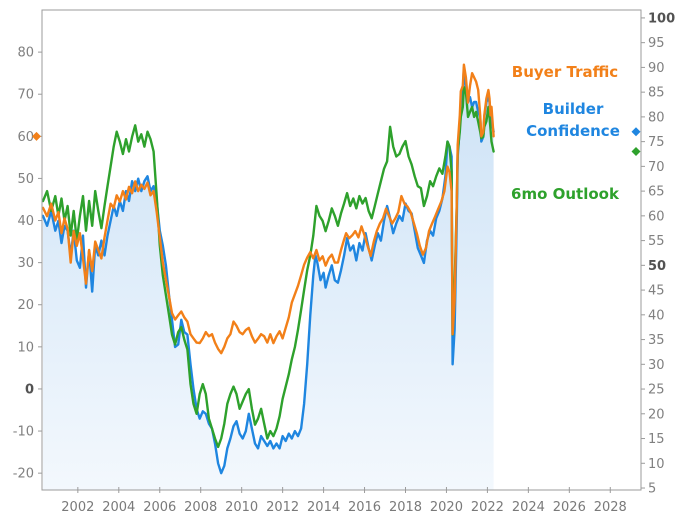  I want to click on x-axis-tick-label: 2002, so click(77, 507).